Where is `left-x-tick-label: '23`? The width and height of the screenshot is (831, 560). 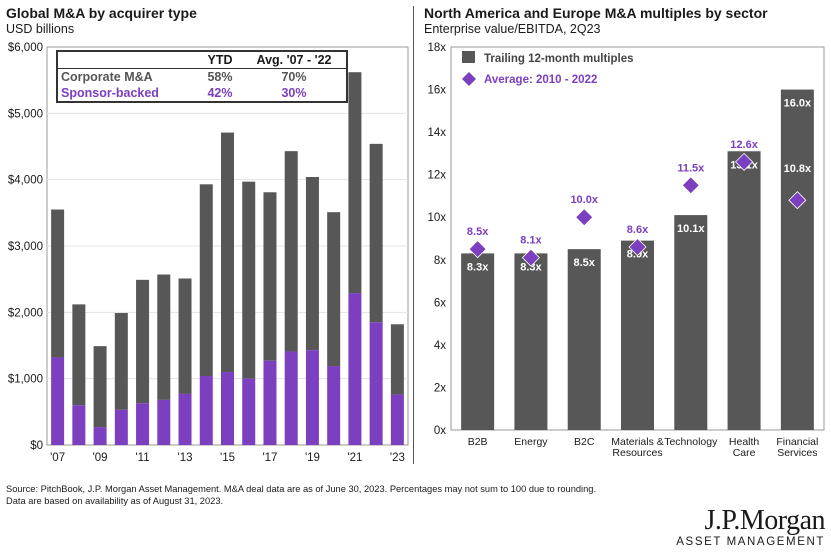 left-x-tick-label: '23 is located at coordinates (397, 458).